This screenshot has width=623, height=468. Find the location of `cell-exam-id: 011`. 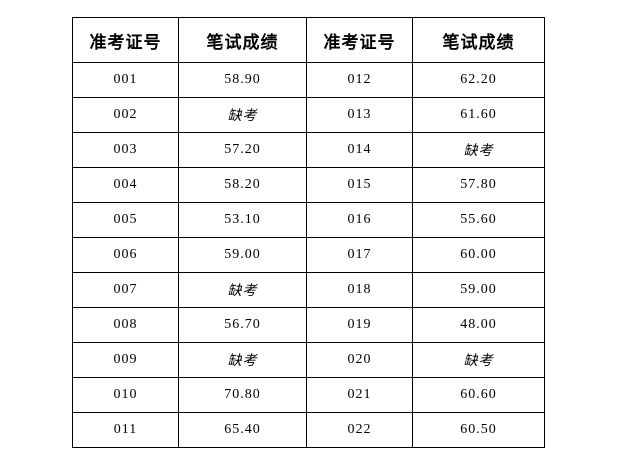

cell-exam-id: 011 is located at coordinates (125, 430).